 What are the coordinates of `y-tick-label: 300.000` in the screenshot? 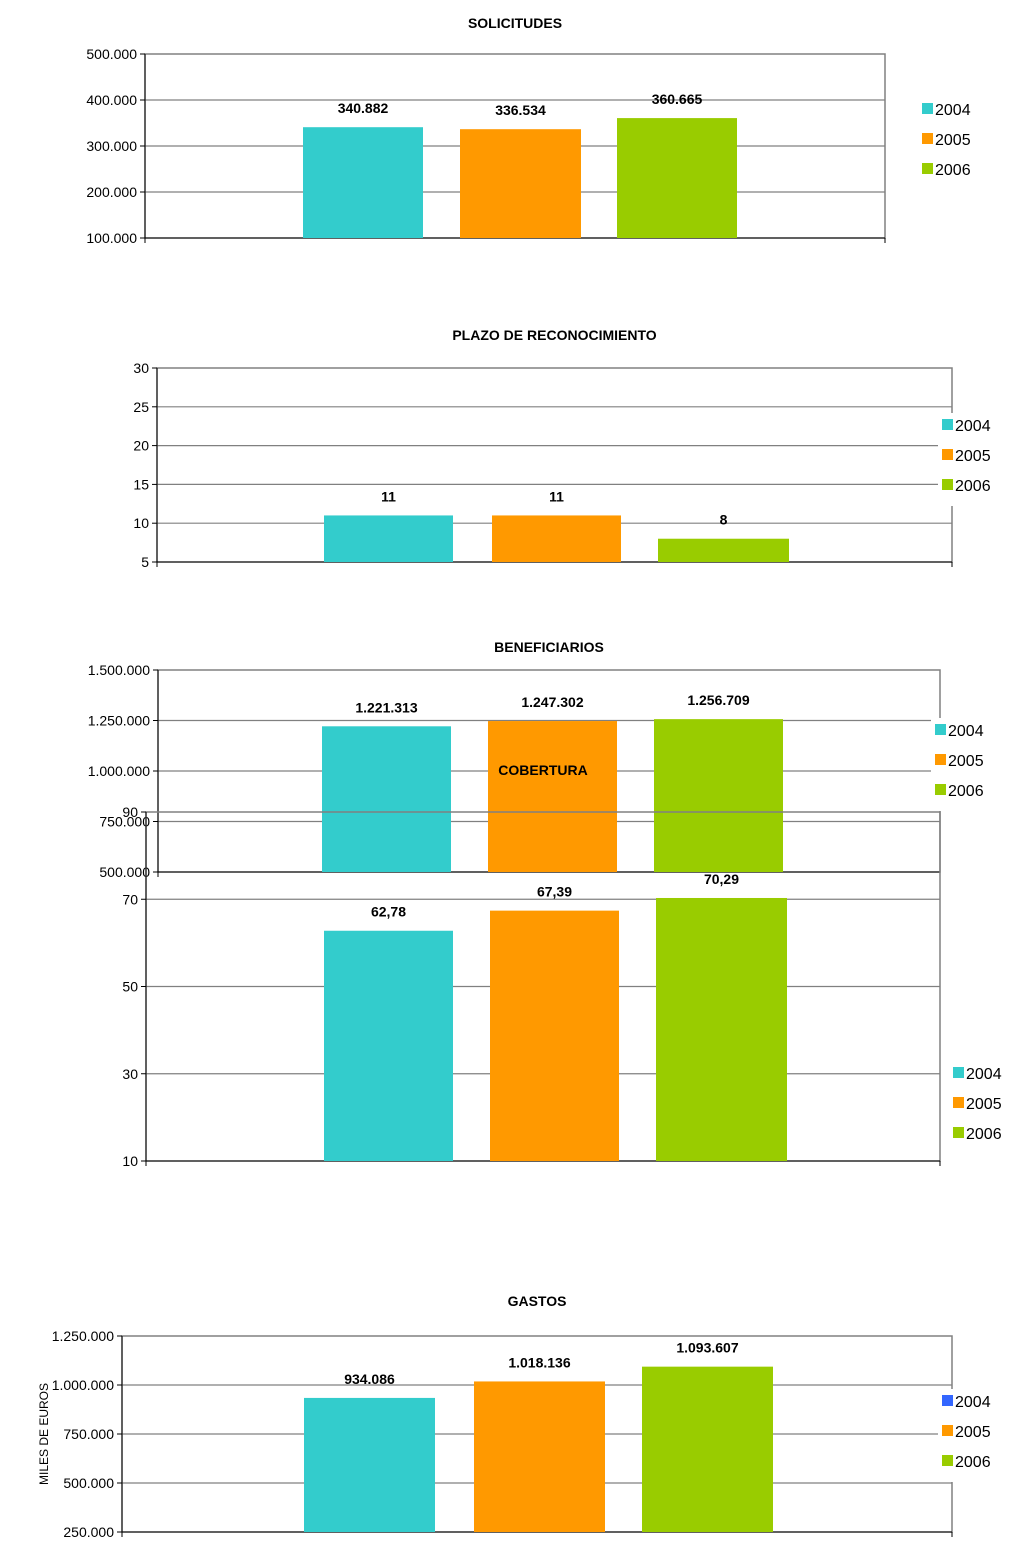 It's located at (111, 146).